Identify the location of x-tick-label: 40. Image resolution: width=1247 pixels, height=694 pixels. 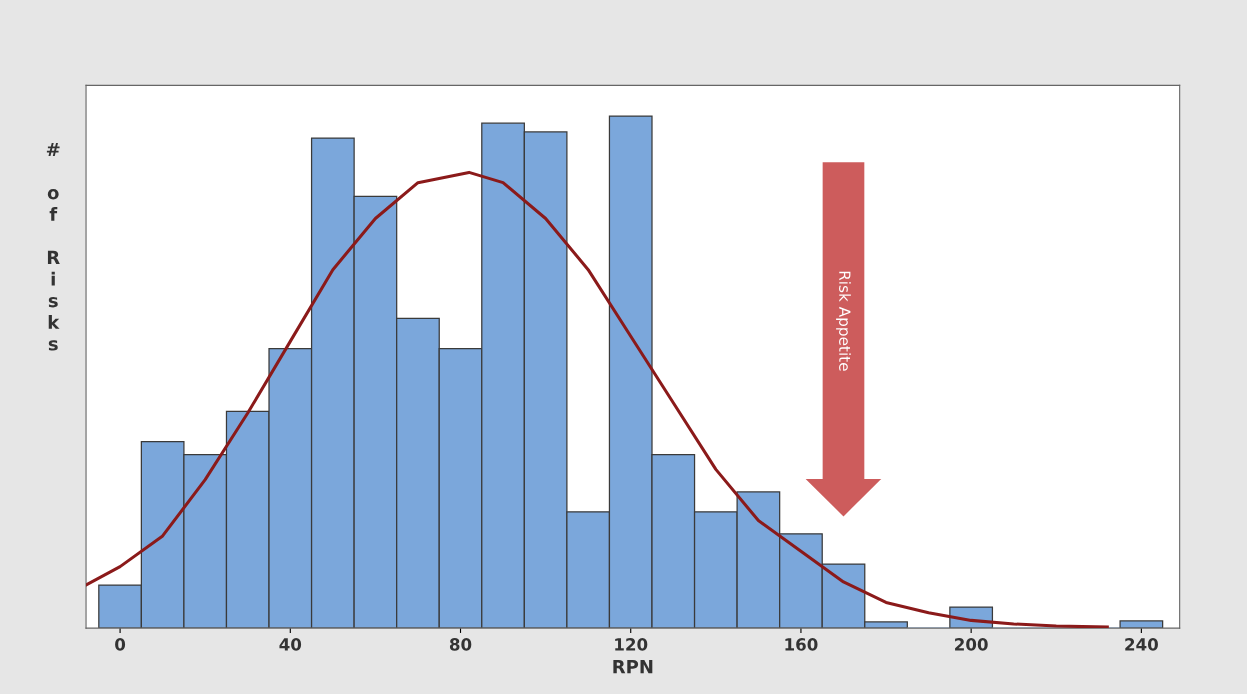
(290, 644).